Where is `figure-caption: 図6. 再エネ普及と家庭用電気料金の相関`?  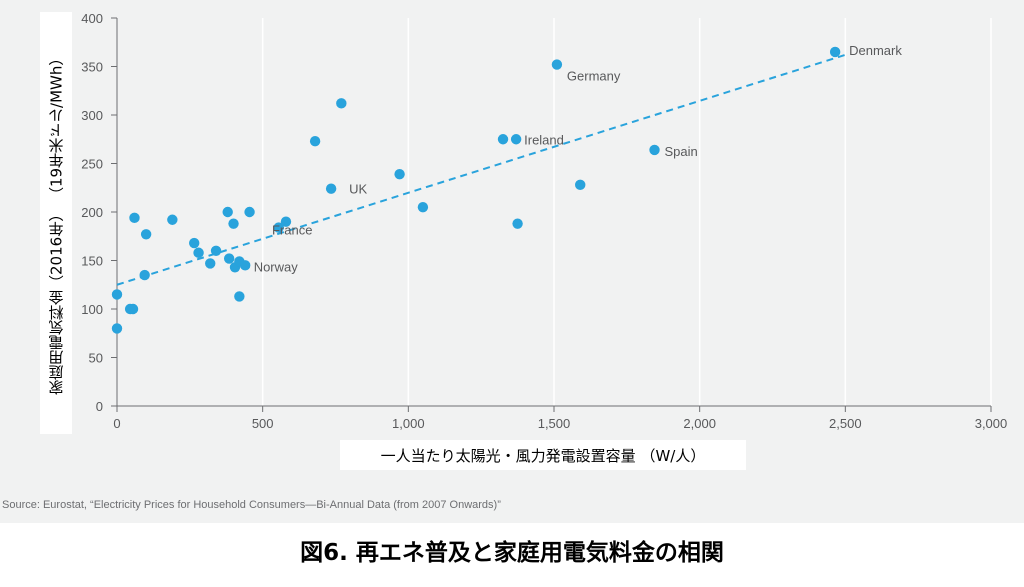 figure-caption: 図6. 再エネ普及と家庭用電気料金の相関 is located at coordinates (512, 553).